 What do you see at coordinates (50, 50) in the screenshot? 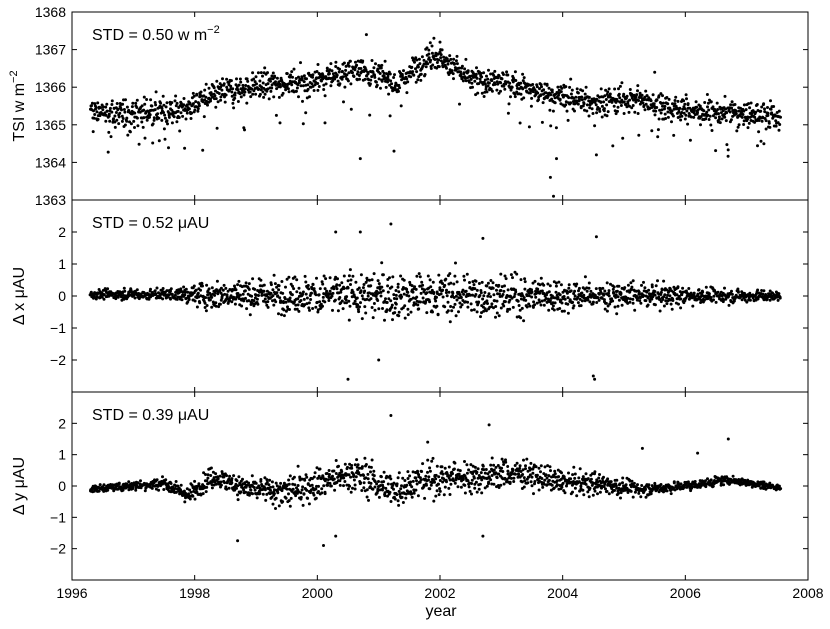
I see `y-tick-label: 1367` at bounding box center [50, 50].